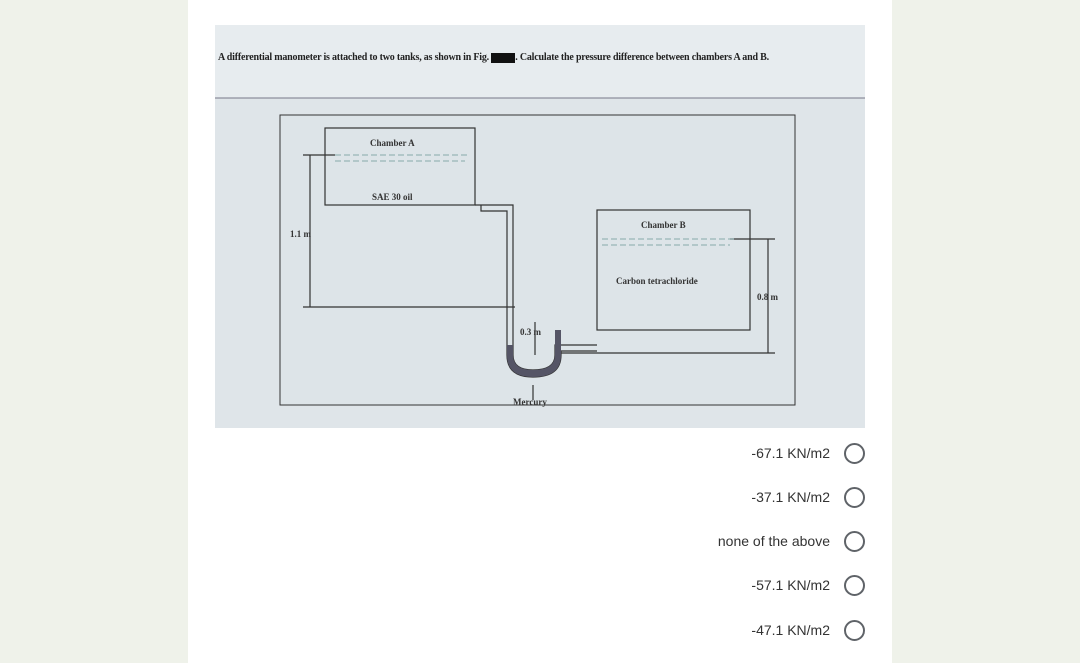 This screenshot has width=1080, height=663. I want to click on oil-label: SAE 30 oil, so click(392, 197).